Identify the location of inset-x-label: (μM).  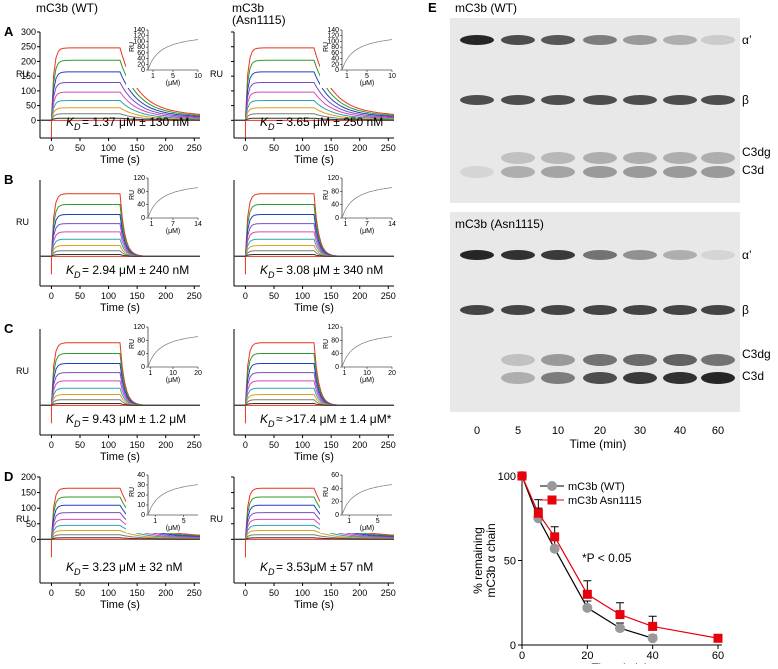
(367, 231).